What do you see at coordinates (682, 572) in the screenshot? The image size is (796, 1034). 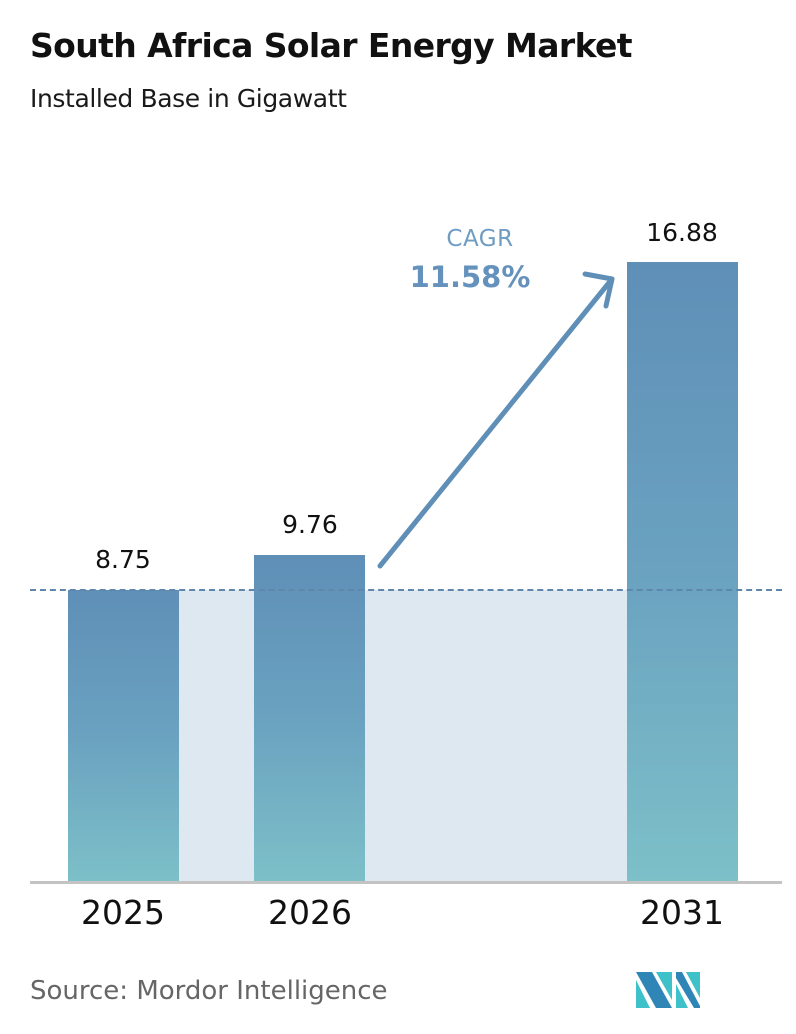 I see `bar-2031` at bounding box center [682, 572].